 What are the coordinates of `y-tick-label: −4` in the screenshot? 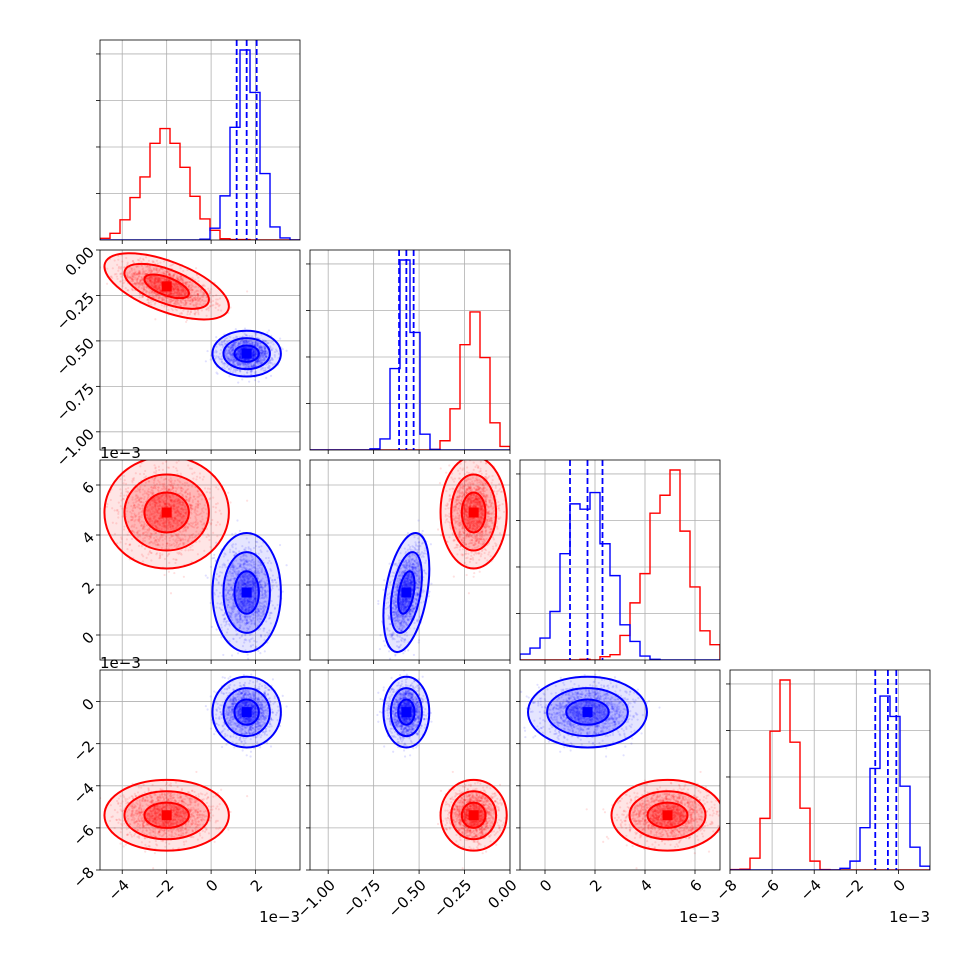 It's located at (84, 793).